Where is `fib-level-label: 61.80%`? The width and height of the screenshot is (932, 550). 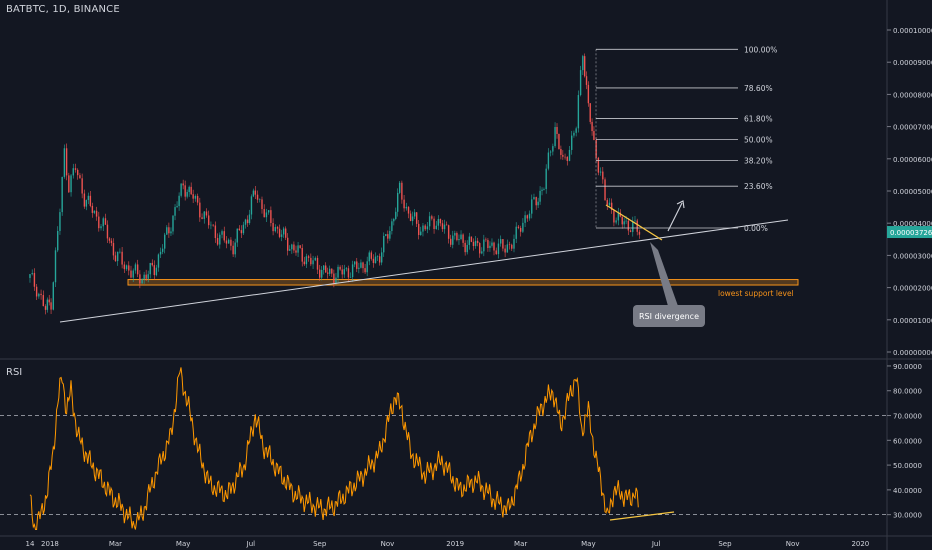
fib-level-label: 61.80% is located at coordinates (758, 119).